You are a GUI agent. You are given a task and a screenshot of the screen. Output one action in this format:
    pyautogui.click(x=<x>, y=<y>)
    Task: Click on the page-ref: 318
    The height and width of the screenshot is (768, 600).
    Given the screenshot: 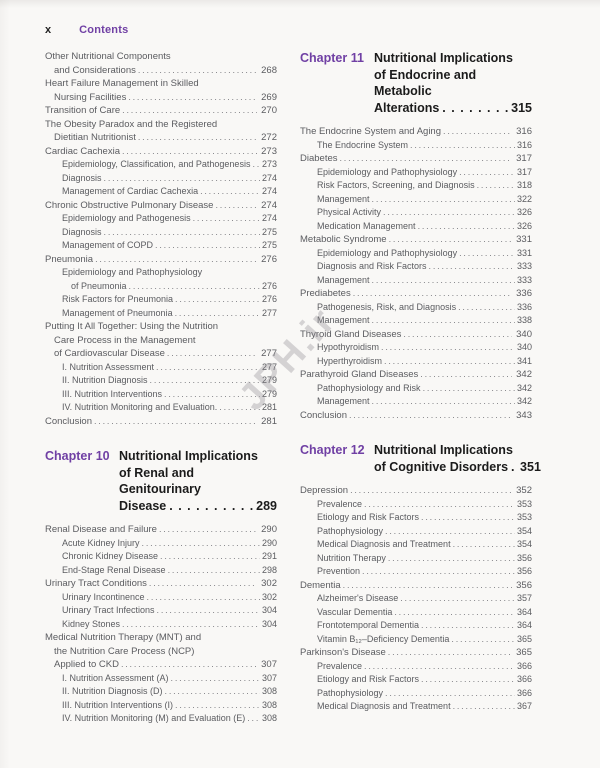 What is the action you would take?
    pyautogui.click(x=524, y=185)
    